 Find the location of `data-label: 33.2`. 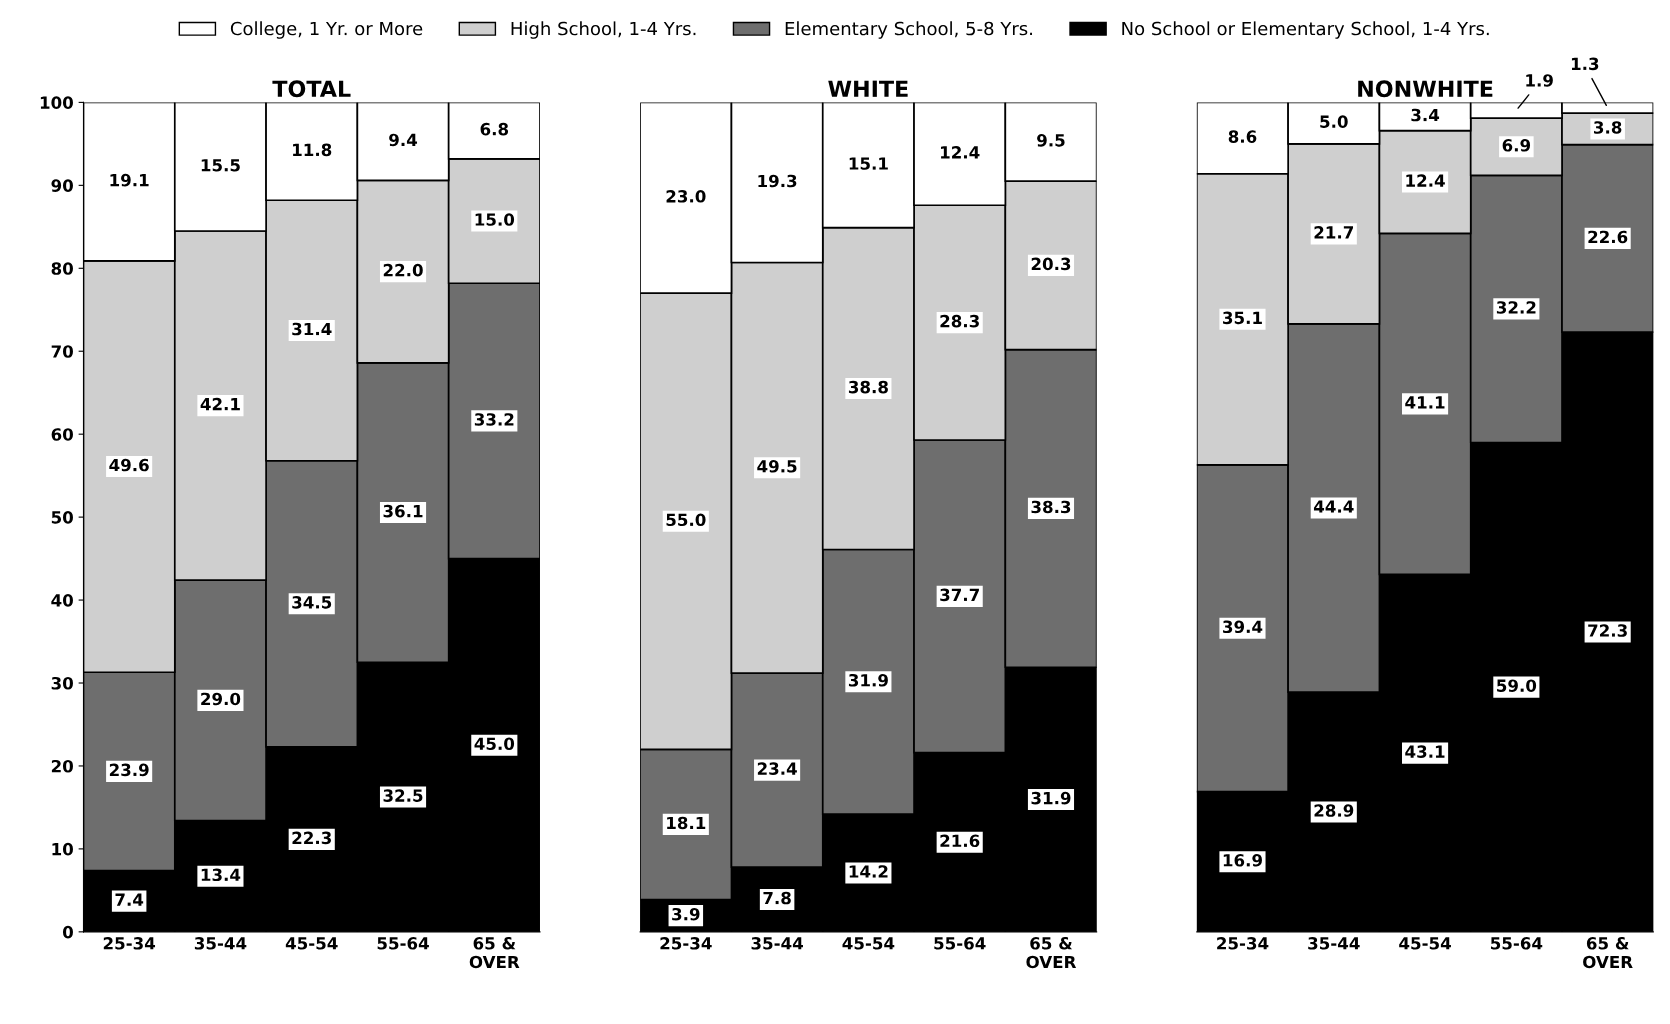

data-label: 33.2 is located at coordinates (494, 419).